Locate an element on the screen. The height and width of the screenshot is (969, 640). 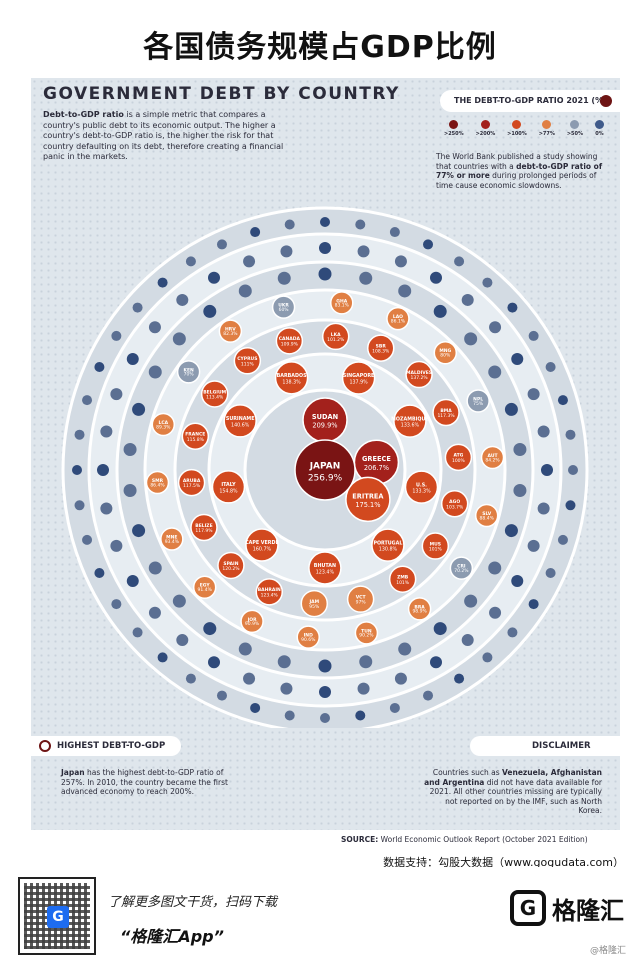
legend-label: 0% is located at coordinates (599, 134).